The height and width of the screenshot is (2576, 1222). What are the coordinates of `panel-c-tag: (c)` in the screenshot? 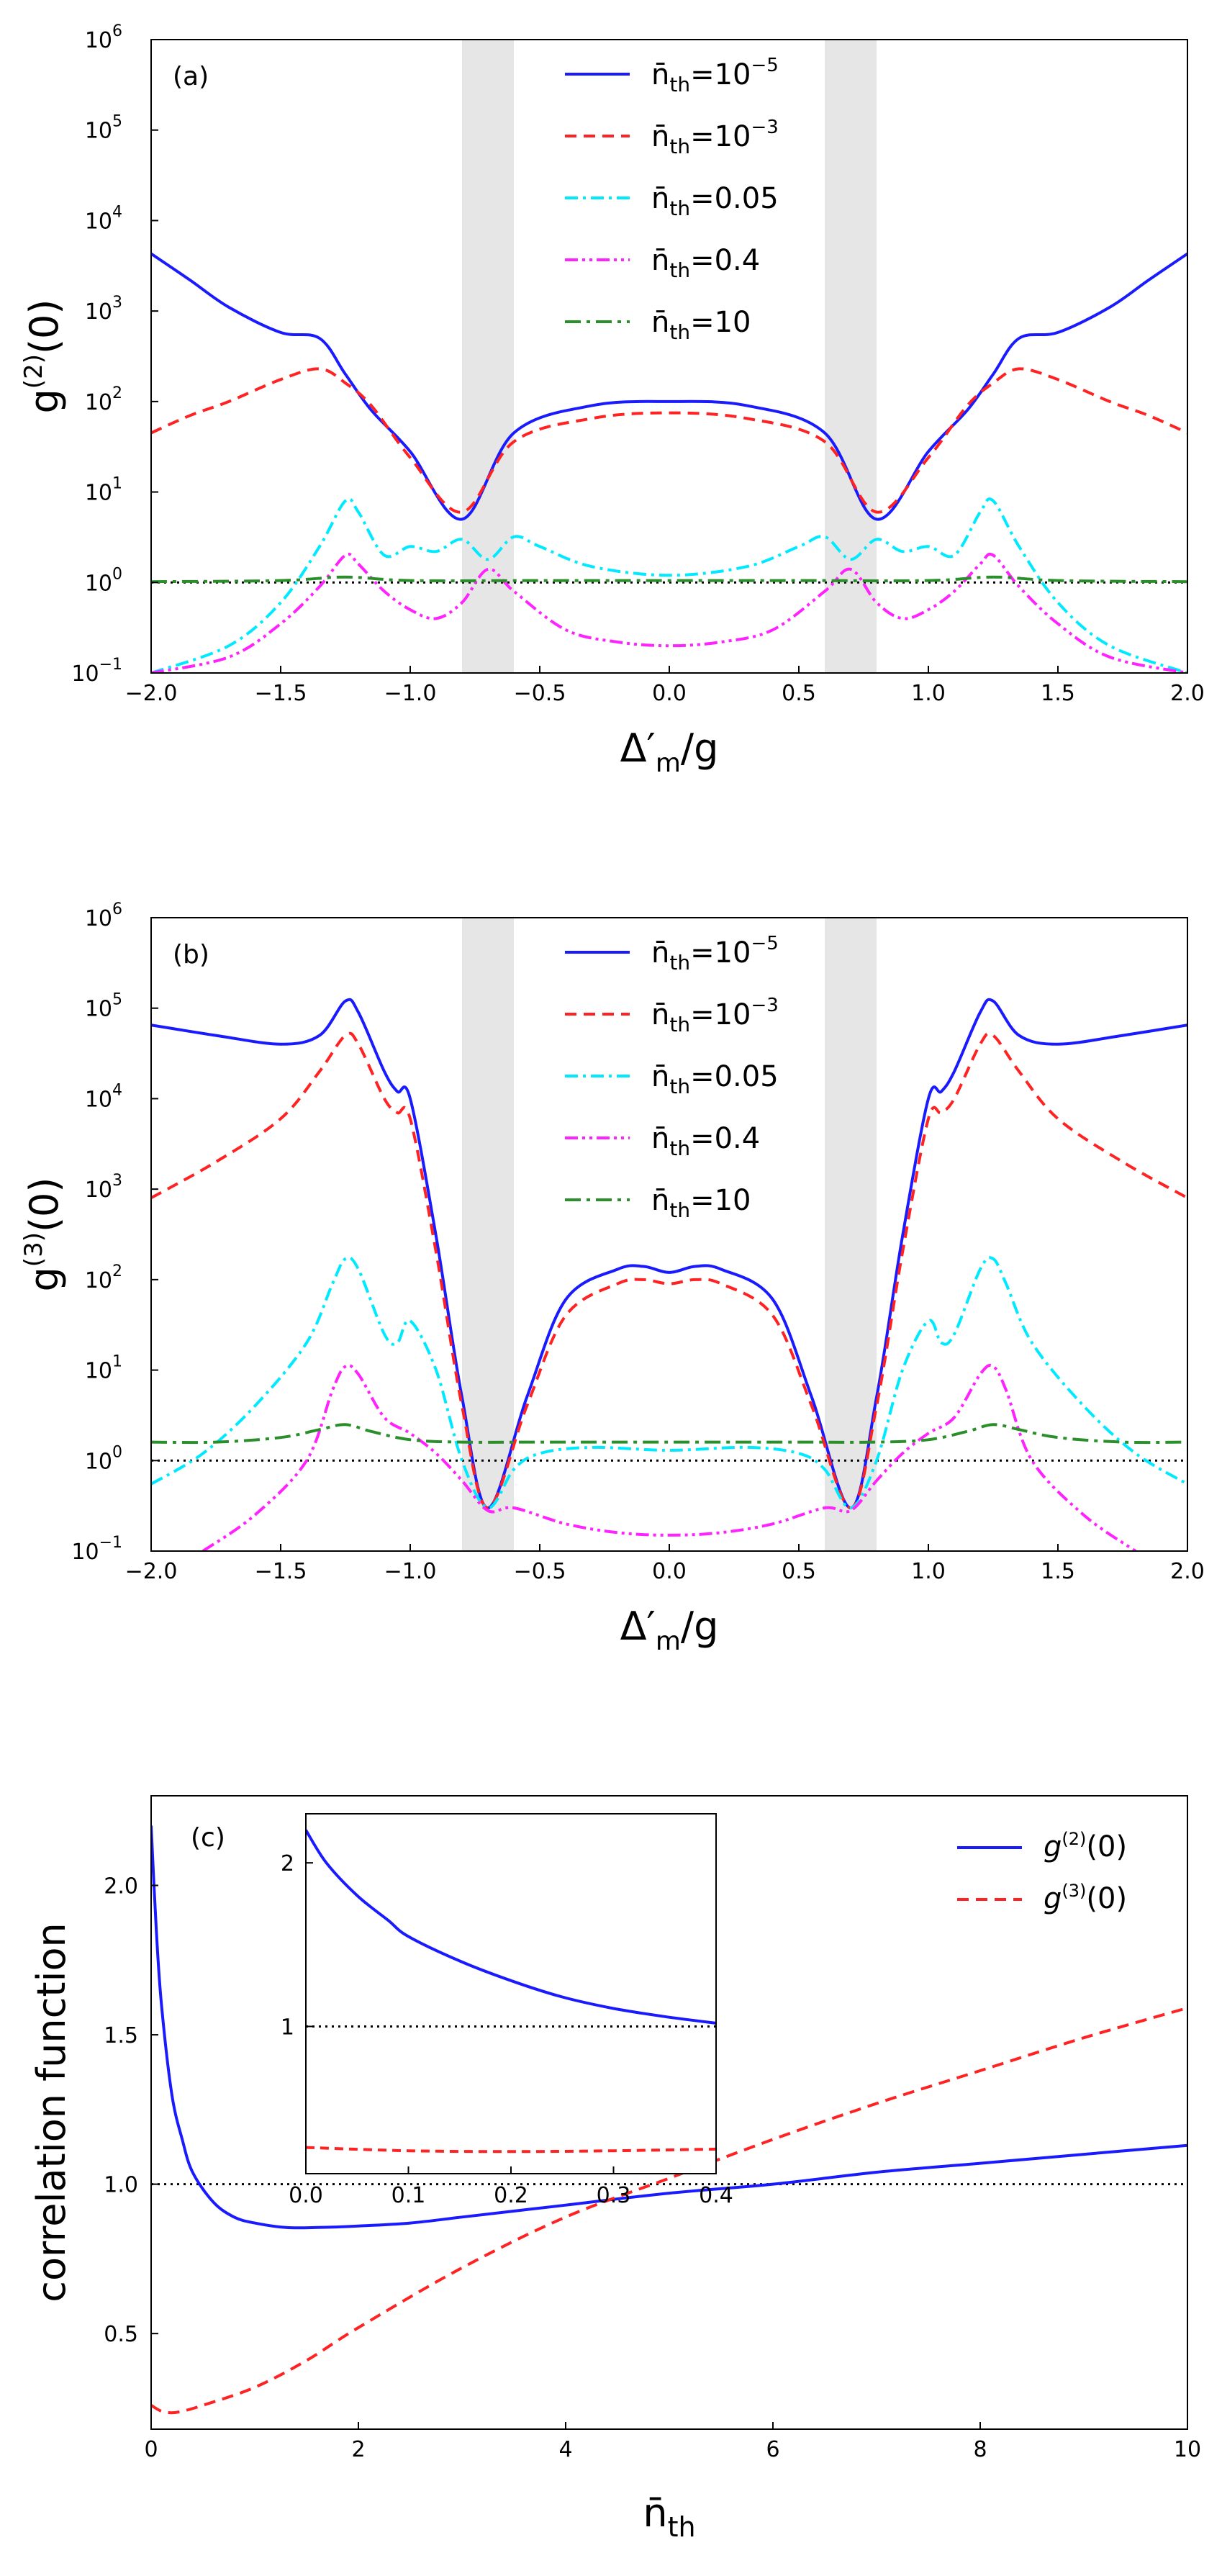 It's located at (208, 1838).